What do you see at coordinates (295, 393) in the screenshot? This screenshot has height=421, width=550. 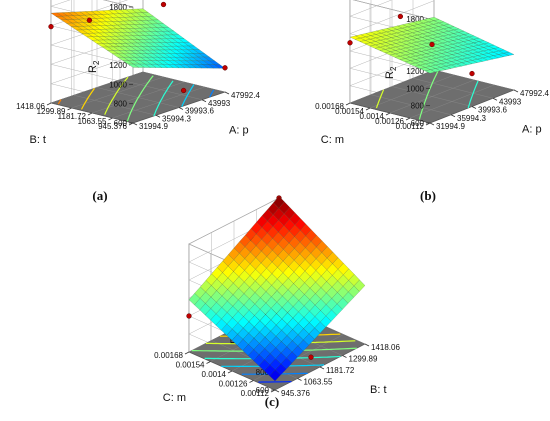 I see `x-tick-label: 945.376` at bounding box center [295, 393].